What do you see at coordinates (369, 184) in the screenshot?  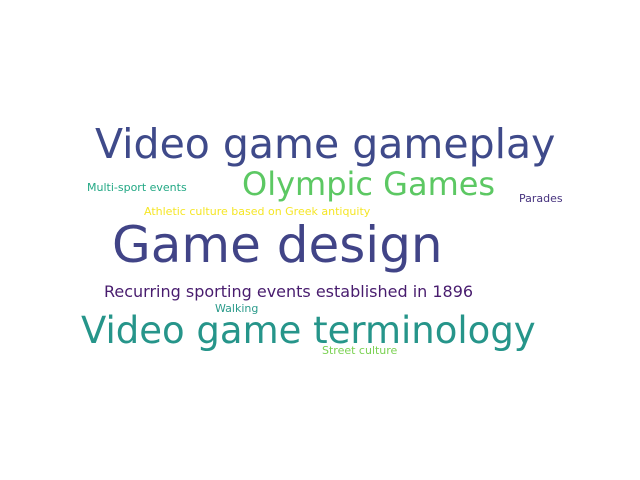 I see `word-olympic-games: Olympic Games` at bounding box center [369, 184].